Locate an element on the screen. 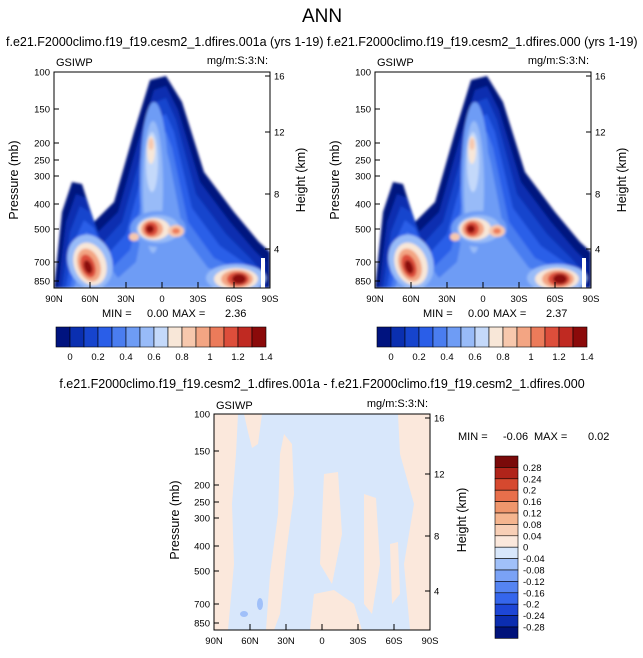  panel-right-ytick-label: 150 is located at coordinates (363, 110).